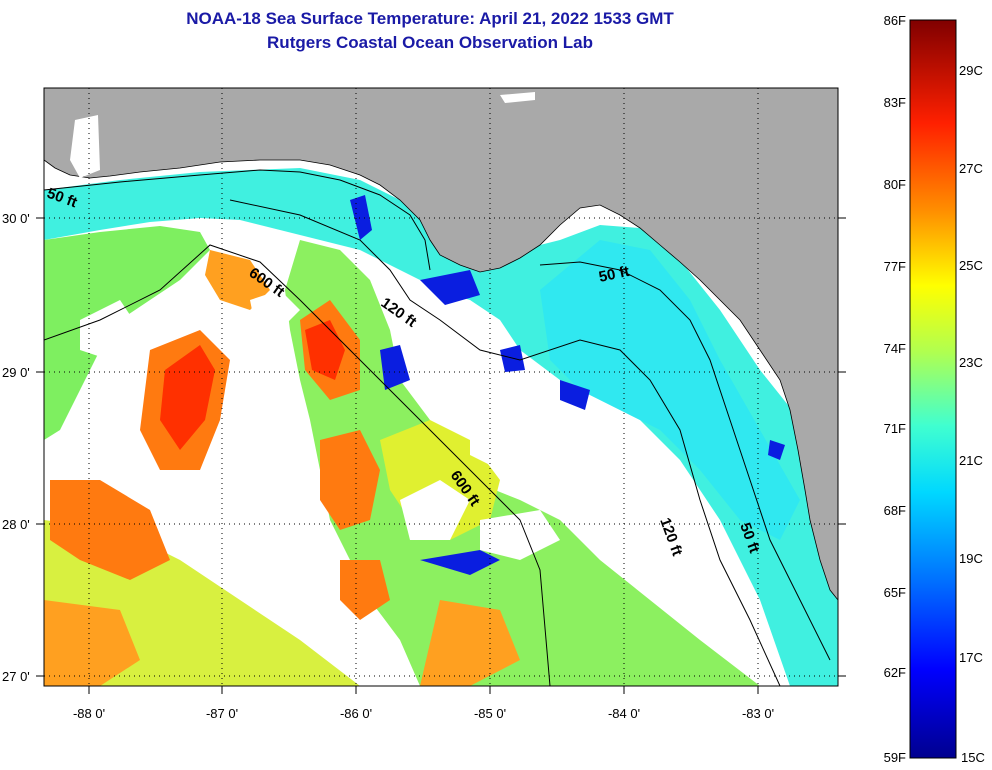 This screenshot has width=992, height=770. I want to click on lon-tick-label: -87 0', so click(222, 713).